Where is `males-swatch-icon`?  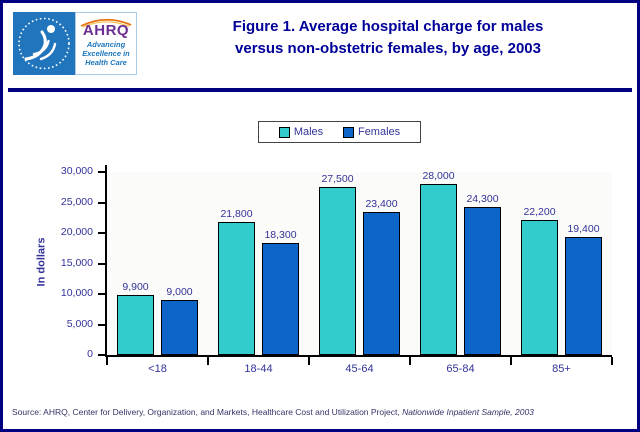 males-swatch-icon is located at coordinates (284, 132).